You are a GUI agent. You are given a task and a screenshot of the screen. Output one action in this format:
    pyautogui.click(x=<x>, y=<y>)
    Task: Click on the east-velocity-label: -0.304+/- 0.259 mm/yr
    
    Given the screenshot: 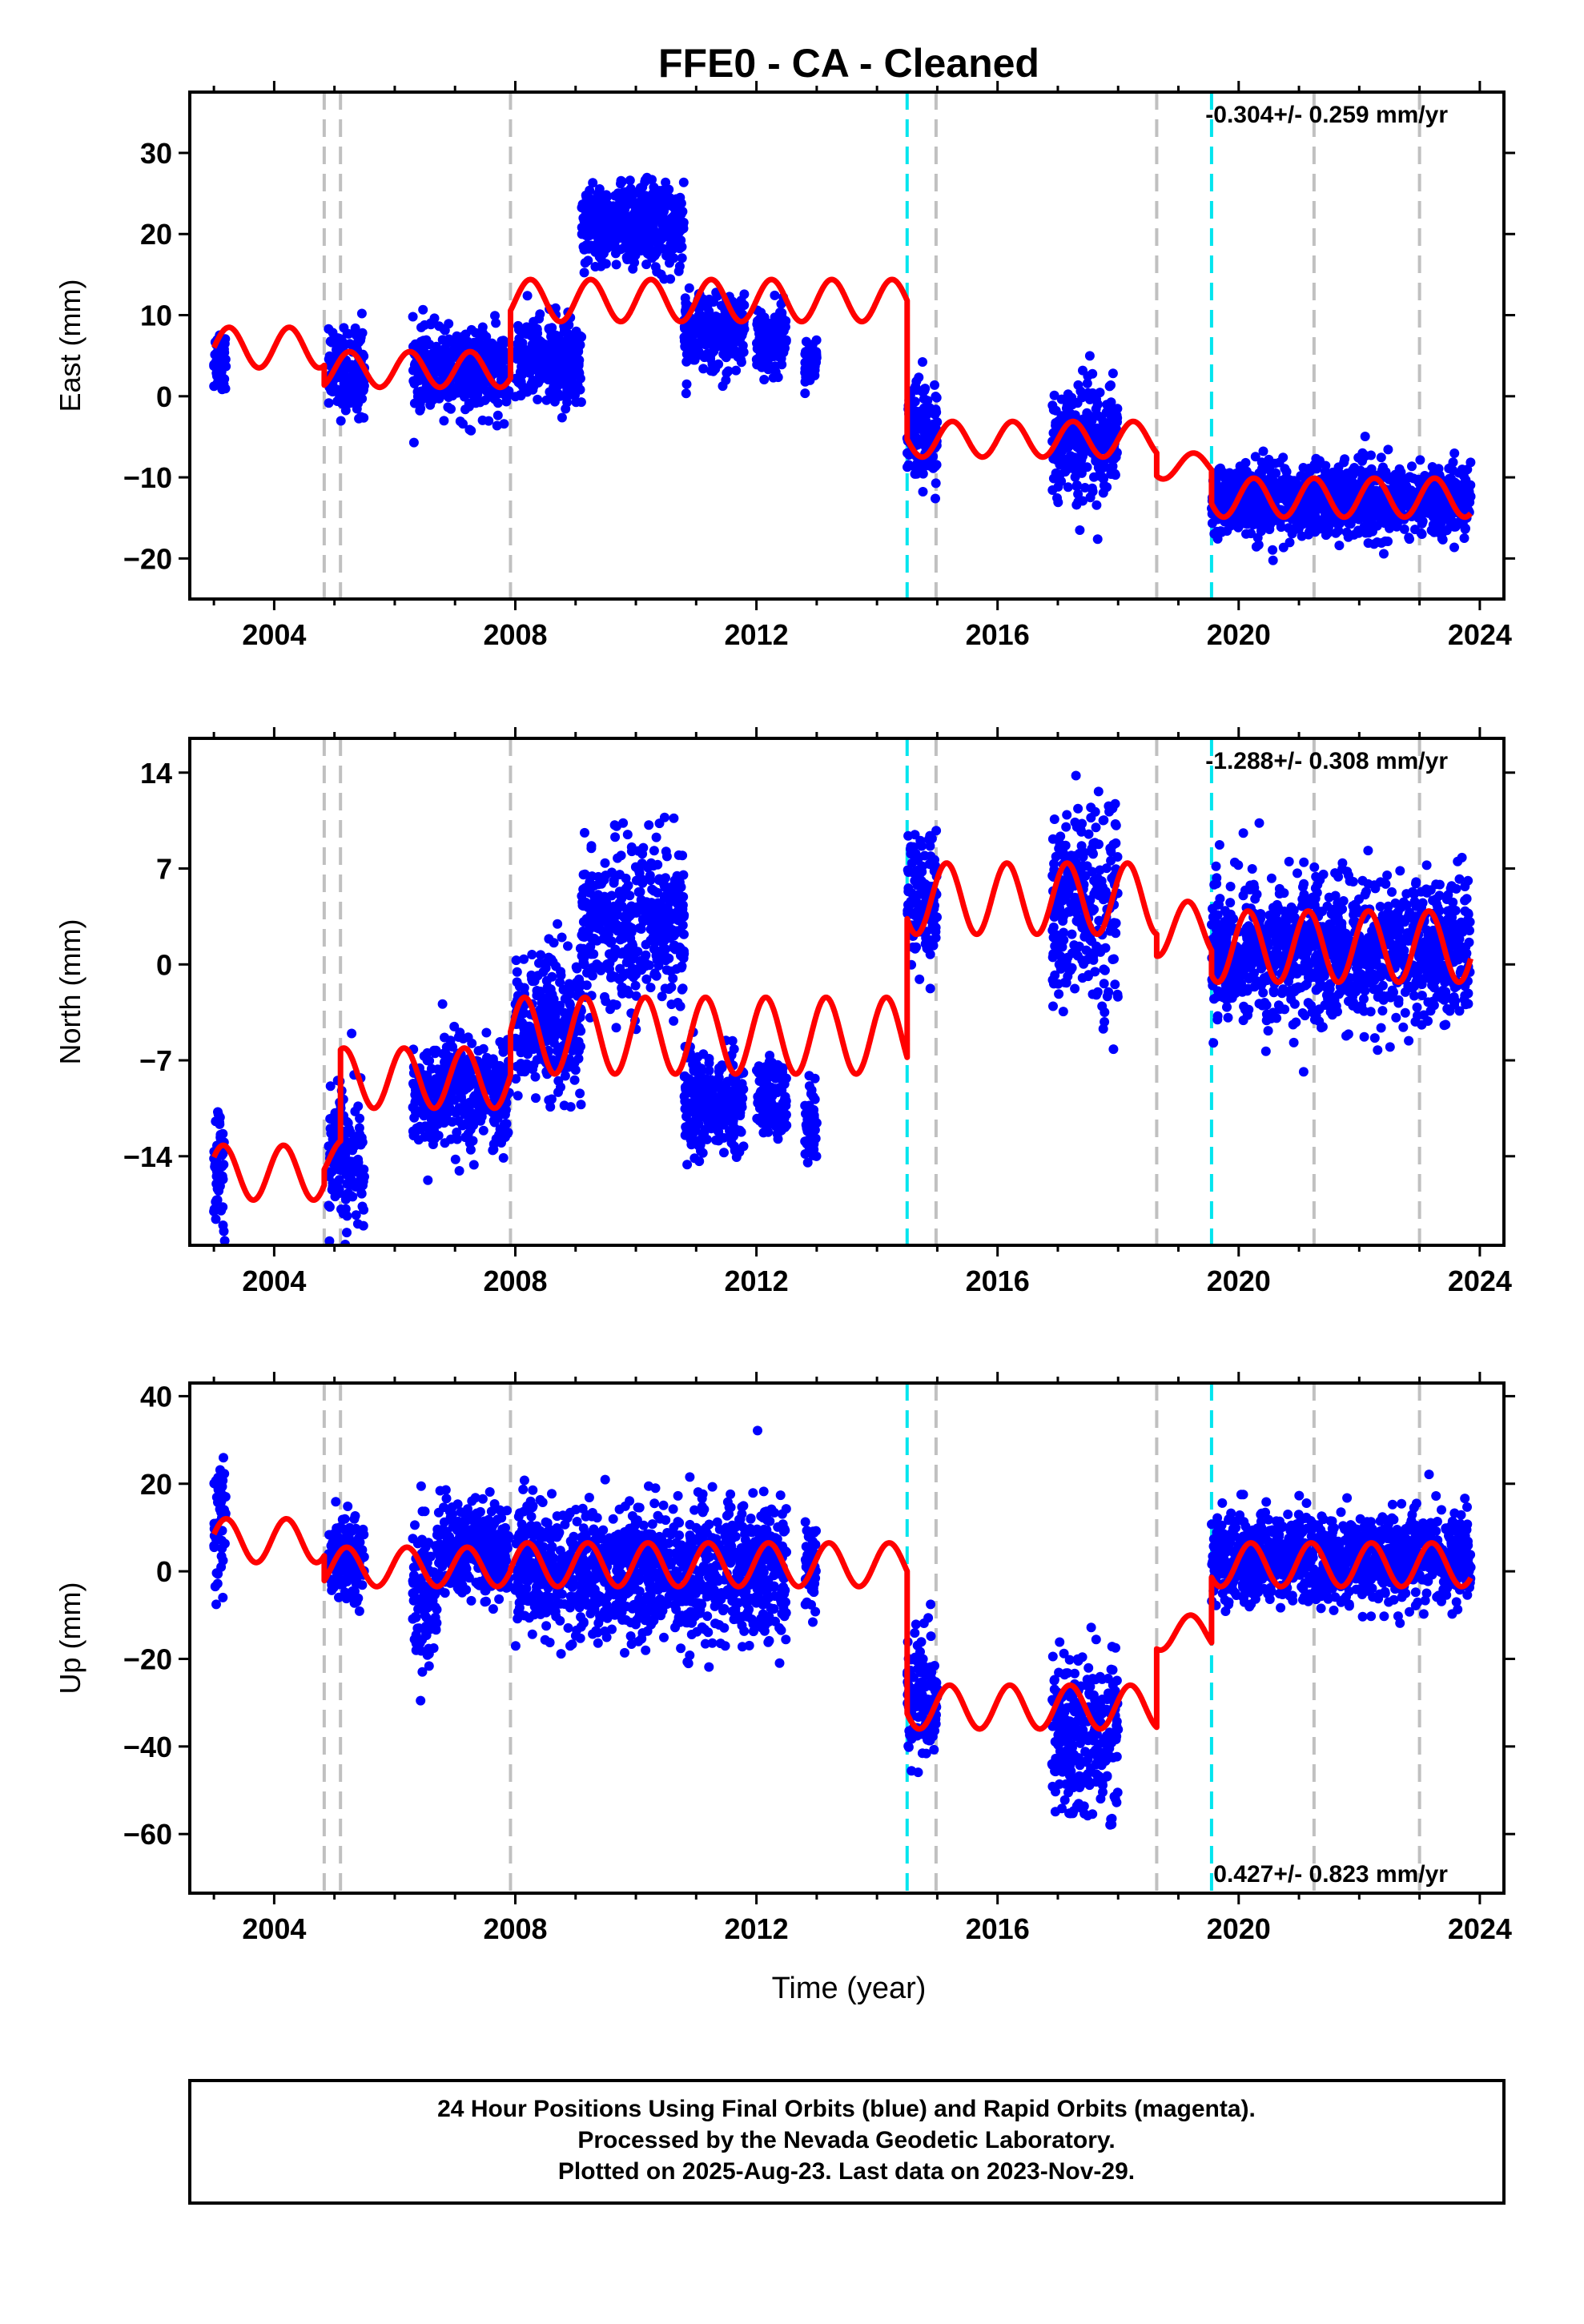 What is the action you would take?
    pyautogui.click(x=1326, y=115)
    